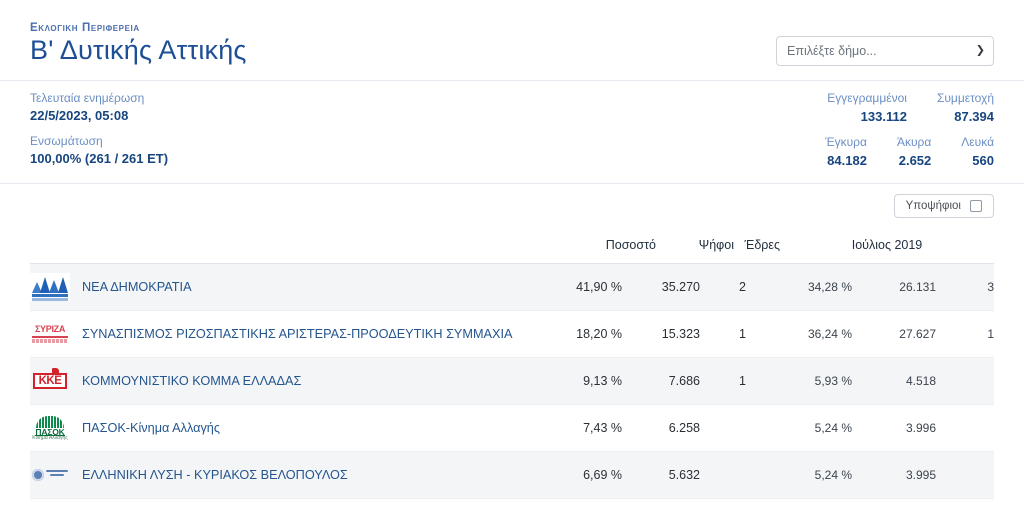 The width and height of the screenshot is (1024, 523). I want to click on party-name: ΝΕΑ ΔΗΜΟΚΡΑΤΙΑ, so click(137, 287).